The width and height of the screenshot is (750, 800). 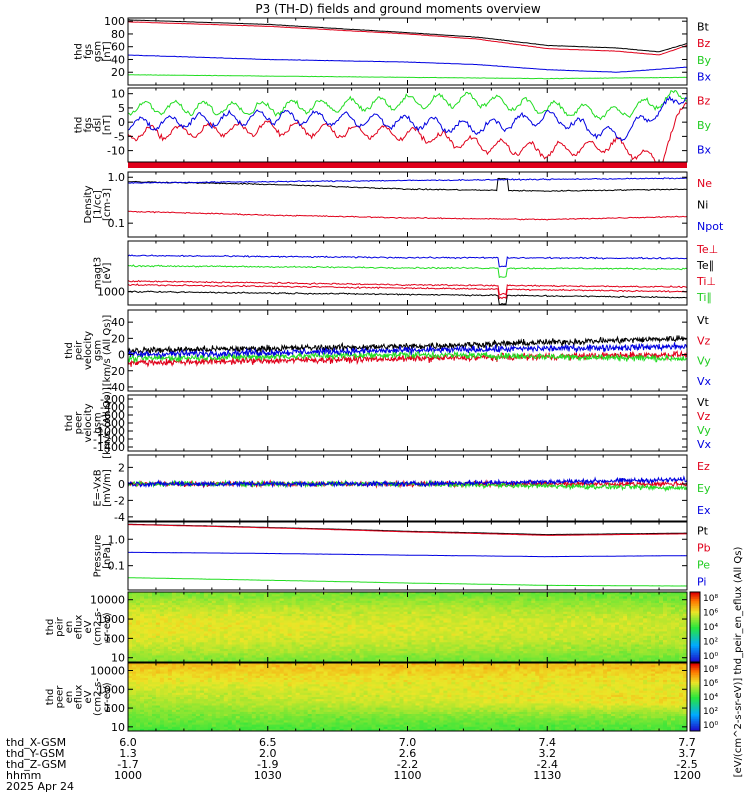 I want to click on x-row-value: 6.5, so click(x=268, y=742).